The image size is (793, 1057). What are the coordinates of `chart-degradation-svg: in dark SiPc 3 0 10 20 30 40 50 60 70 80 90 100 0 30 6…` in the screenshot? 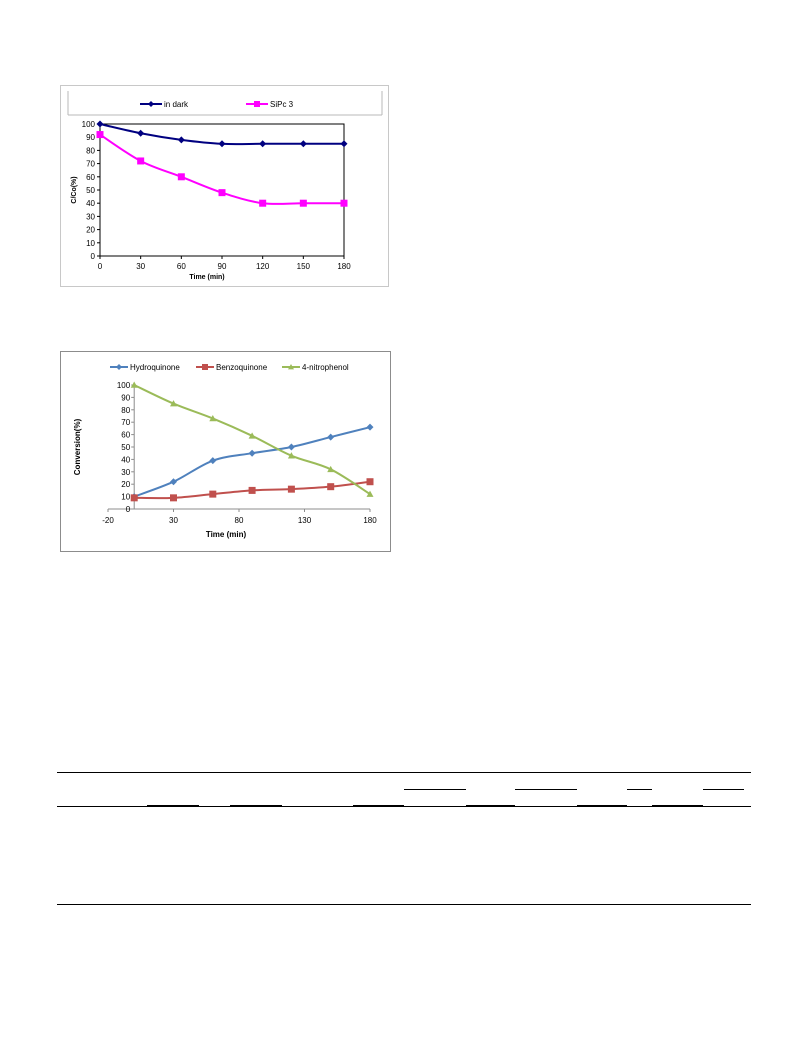 It's located at (224, 186).